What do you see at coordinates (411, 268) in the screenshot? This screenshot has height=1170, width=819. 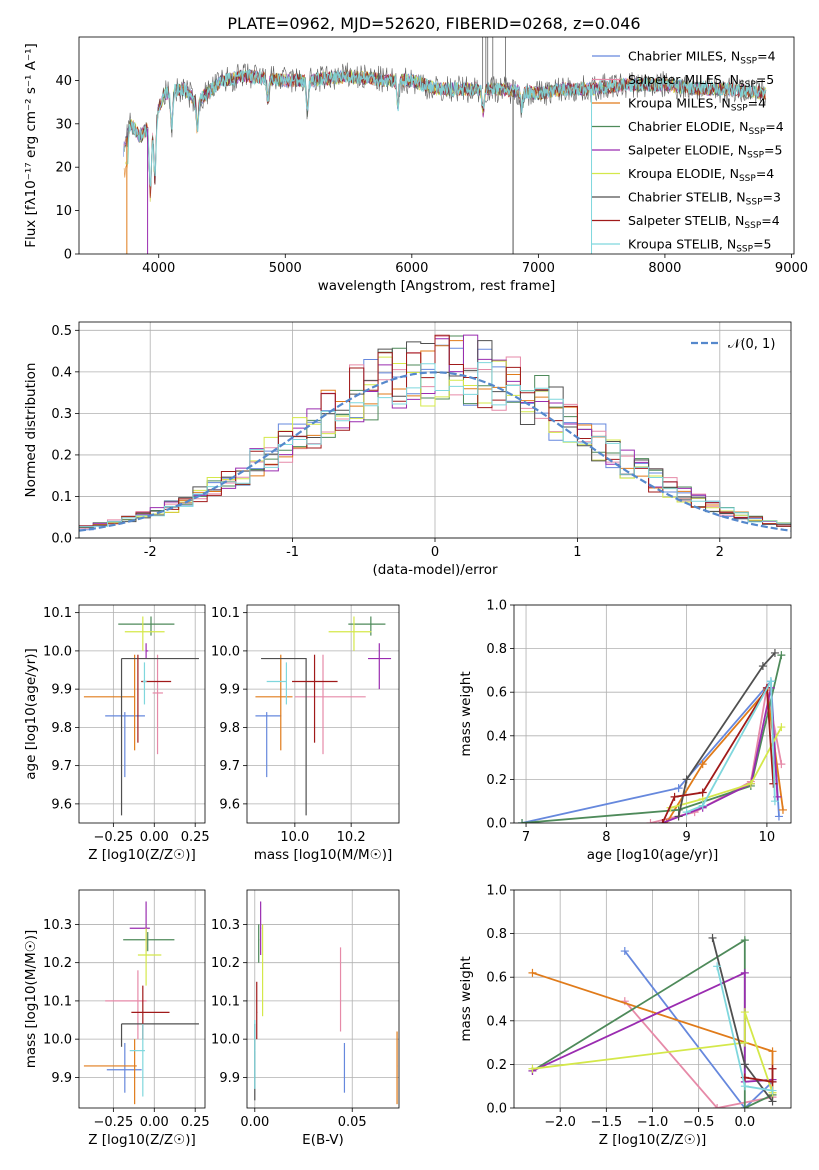 I see `x-tick-label: 6000` at bounding box center [411, 268].